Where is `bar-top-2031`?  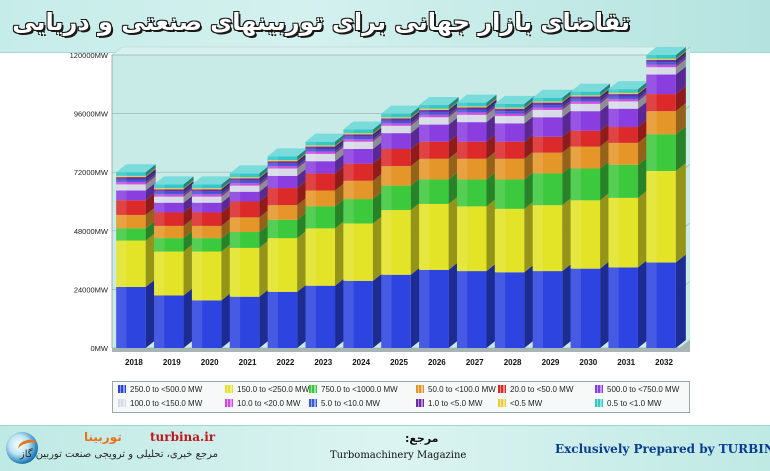 bar-top-2031 is located at coordinates (628, 85).